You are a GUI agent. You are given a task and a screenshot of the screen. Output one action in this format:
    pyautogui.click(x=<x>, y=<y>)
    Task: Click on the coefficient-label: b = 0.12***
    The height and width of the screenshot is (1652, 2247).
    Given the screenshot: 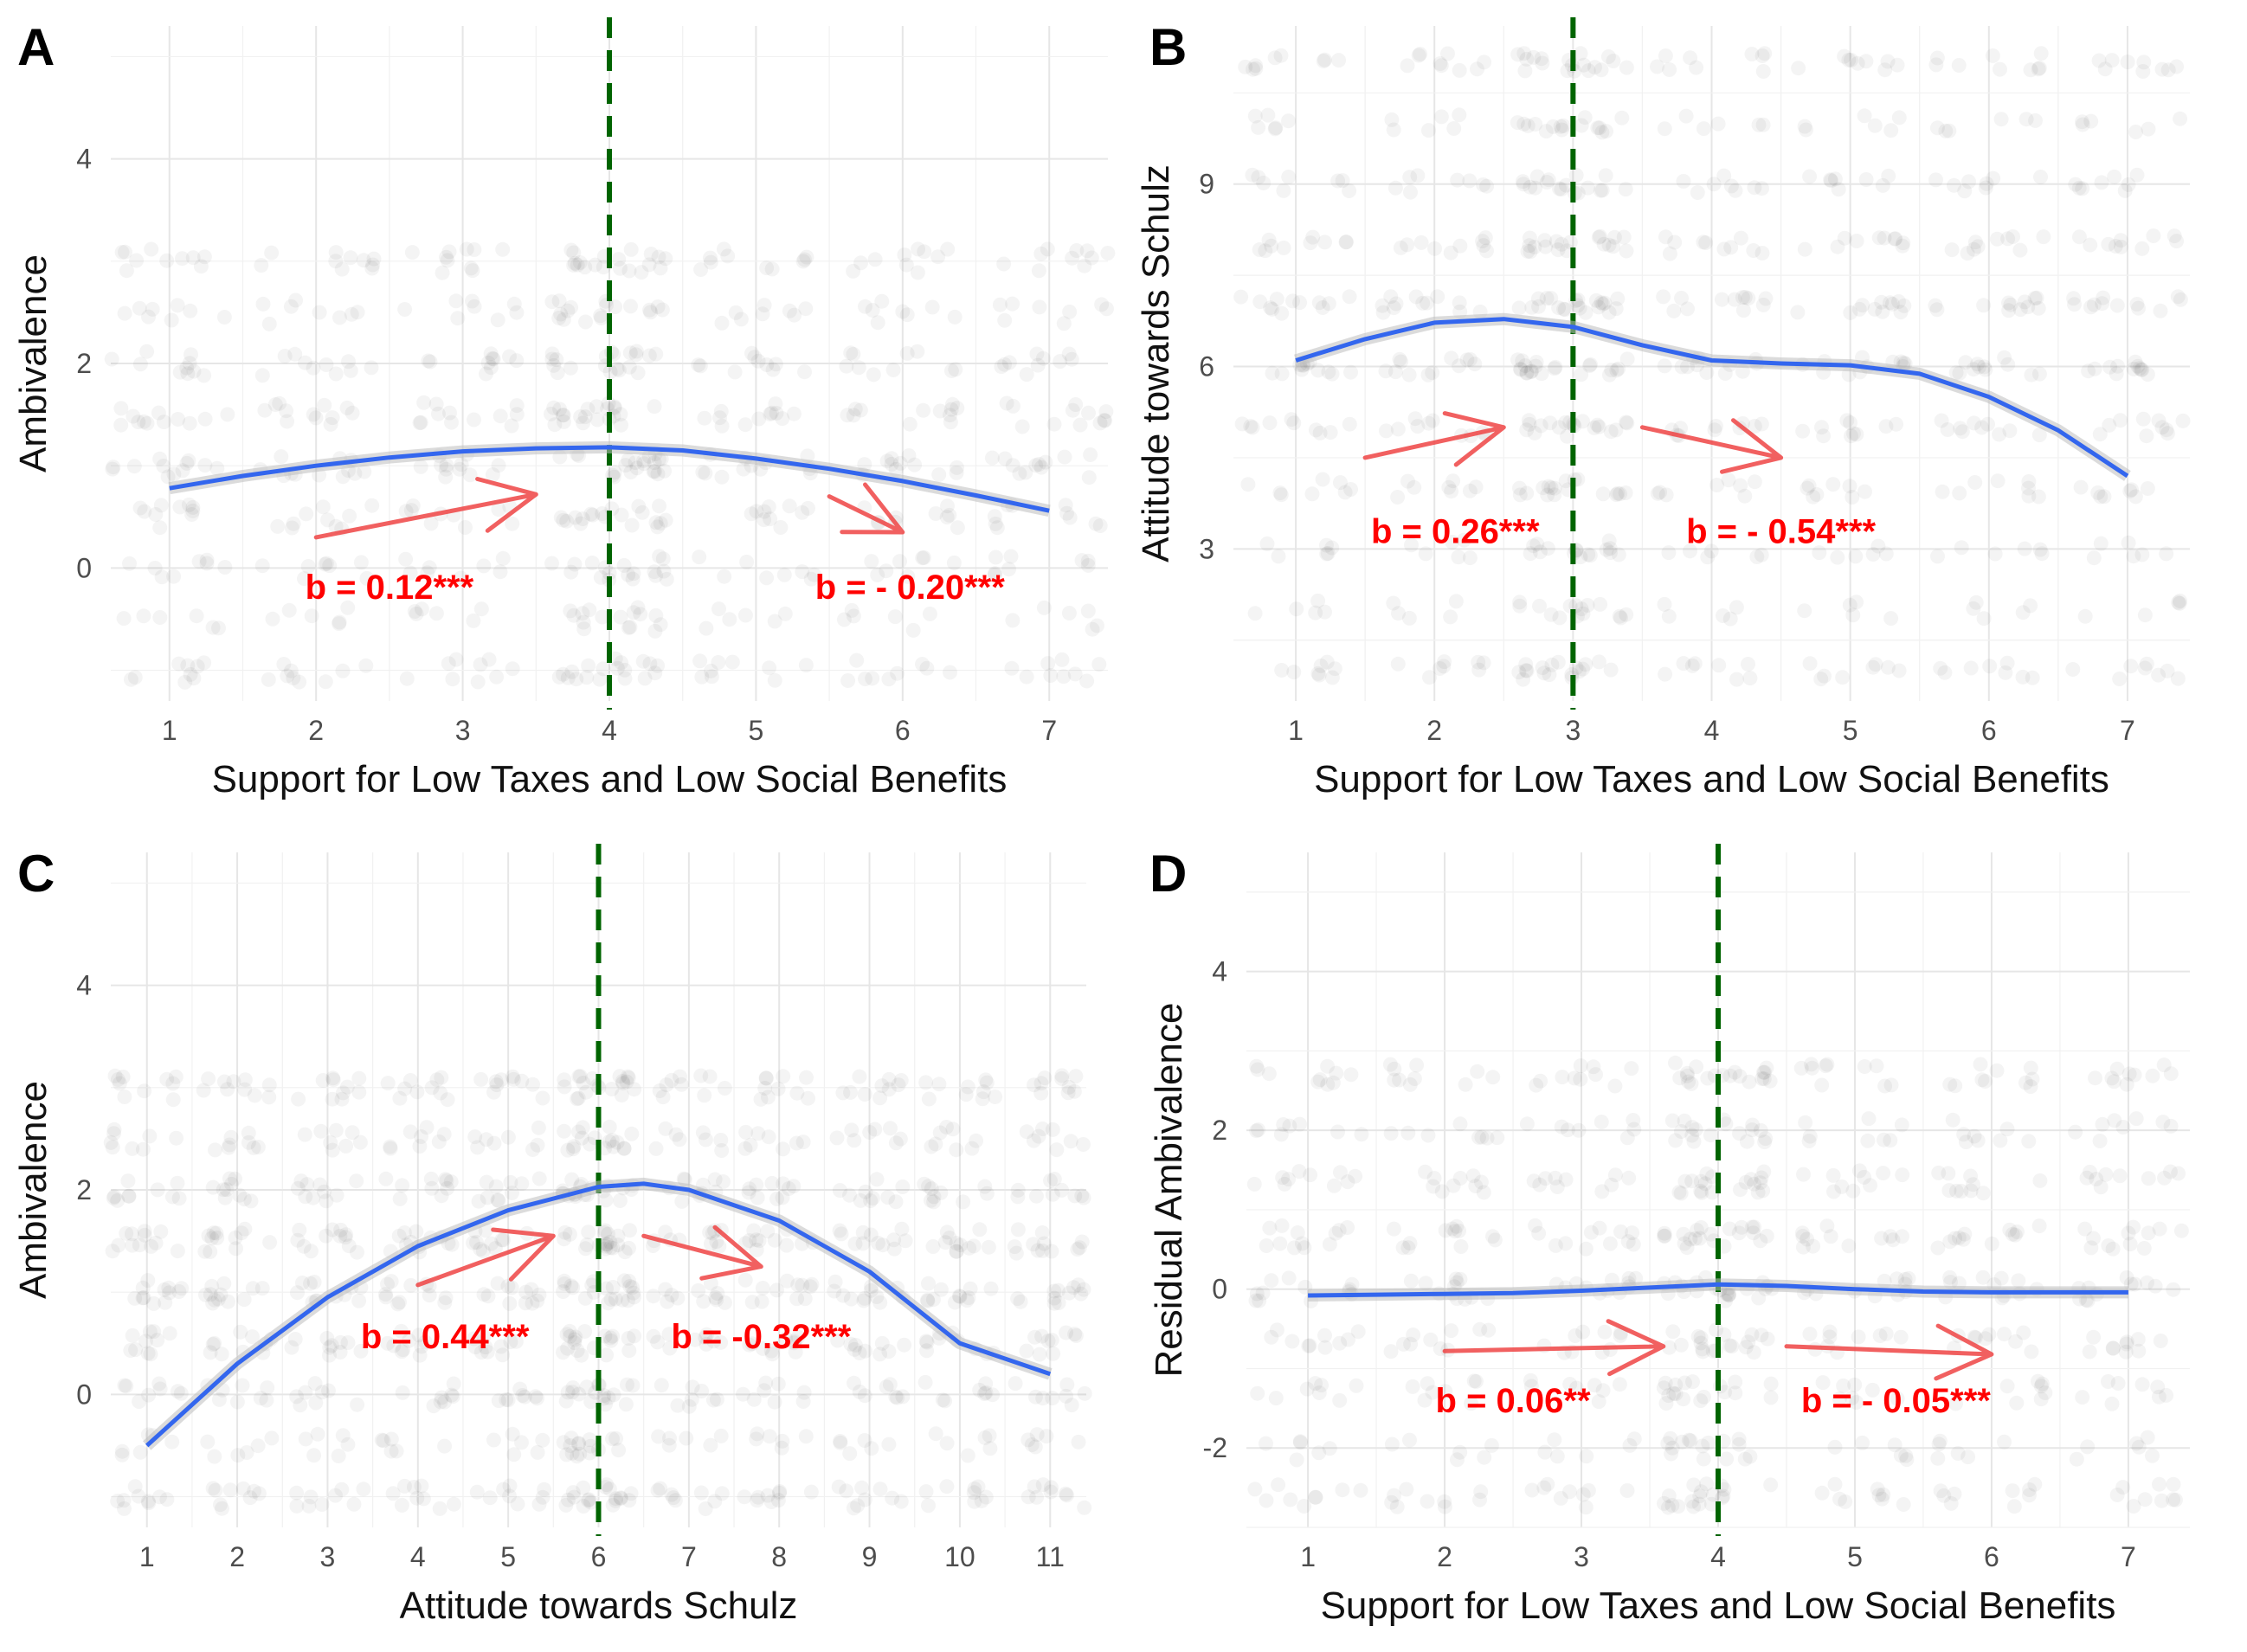 What is the action you would take?
    pyautogui.click(x=390, y=588)
    